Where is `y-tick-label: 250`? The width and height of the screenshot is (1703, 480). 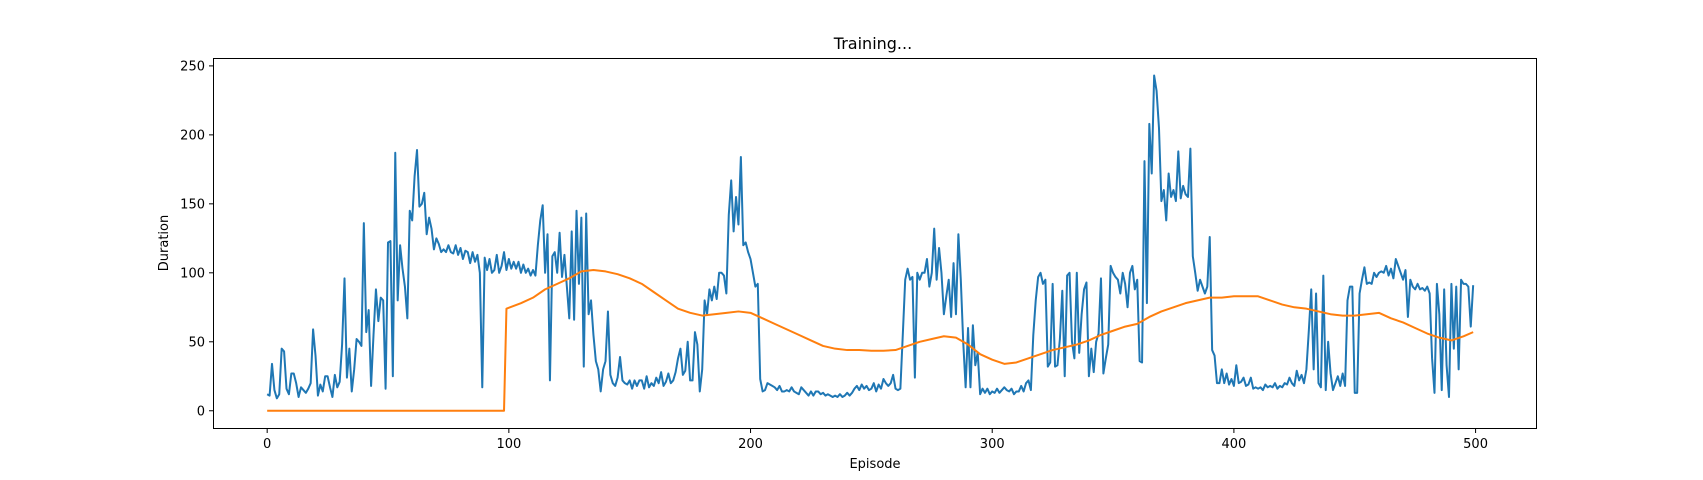 y-tick-label: 250 is located at coordinates (192, 66).